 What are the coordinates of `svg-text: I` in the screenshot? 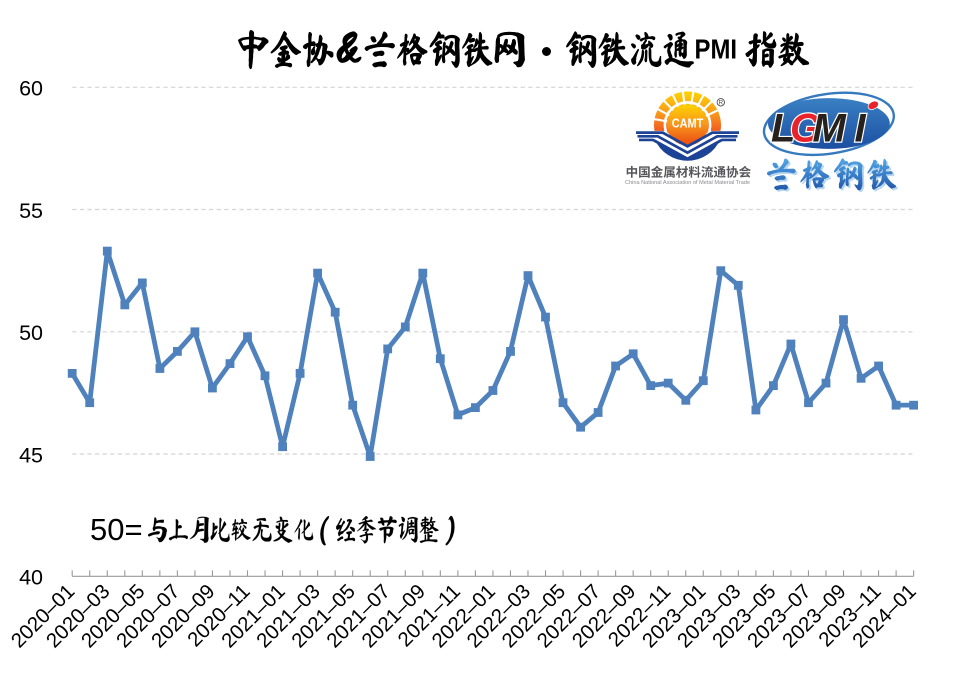 It's located at (861, 129).